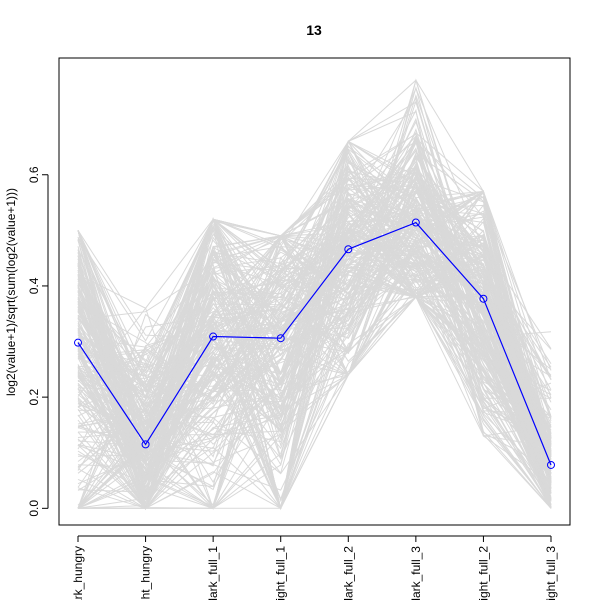 The height and width of the screenshot is (600, 600). I want to click on y-tick-label: 0.4, so click(34, 285).